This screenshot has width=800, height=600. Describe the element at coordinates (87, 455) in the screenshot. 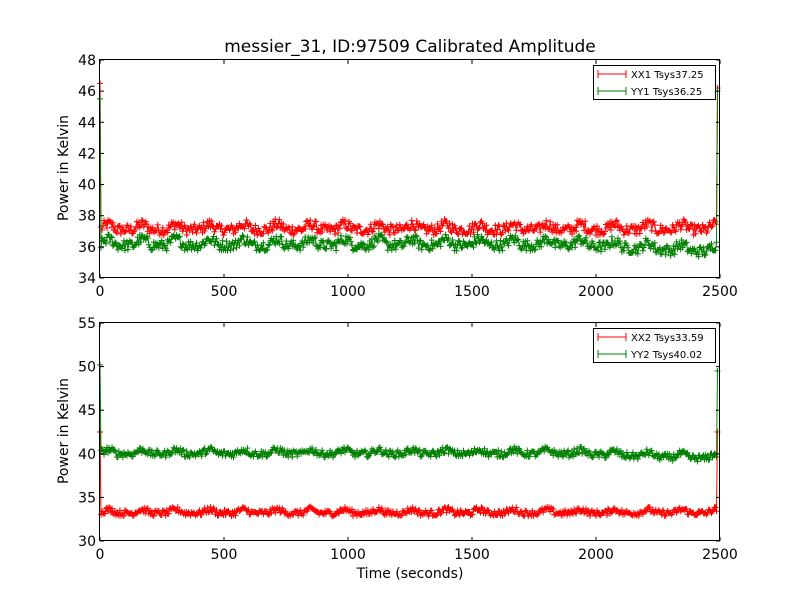

I see `y-tick-label: 40` at that location.